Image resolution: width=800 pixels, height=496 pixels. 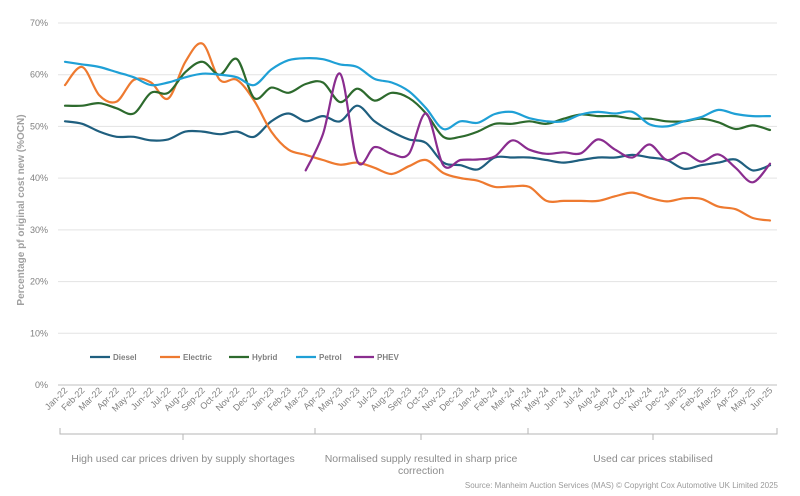 I want to click on legend-label-hybrid: Hybrid, so click(x=264, y=357).